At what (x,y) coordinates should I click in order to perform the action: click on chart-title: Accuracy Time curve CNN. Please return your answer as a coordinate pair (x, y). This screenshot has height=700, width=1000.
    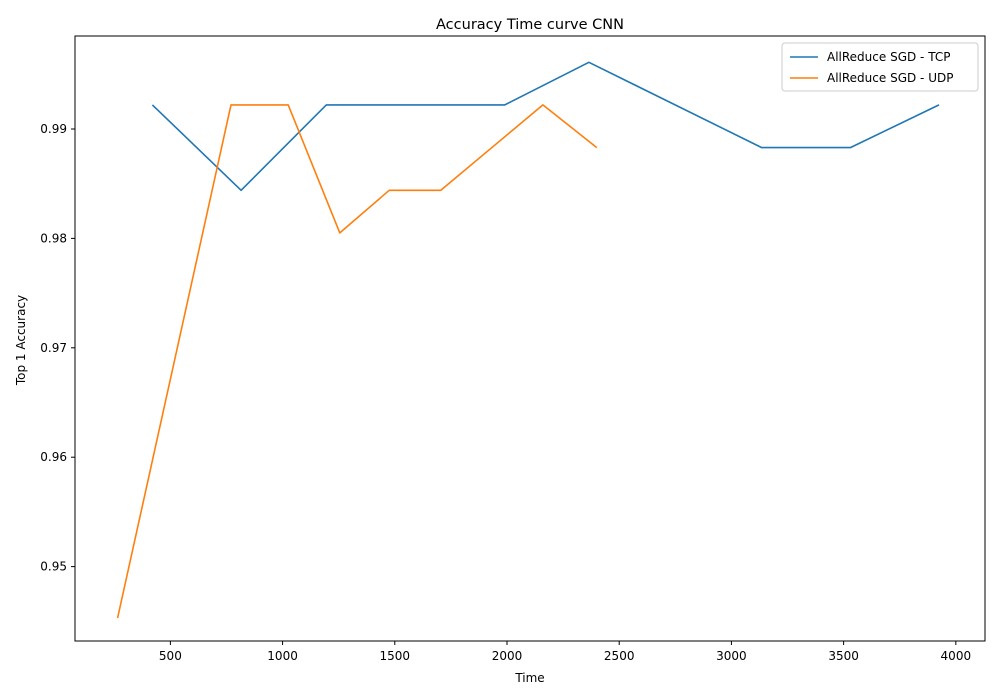
    Looking at the image, I should click on (530, 25).